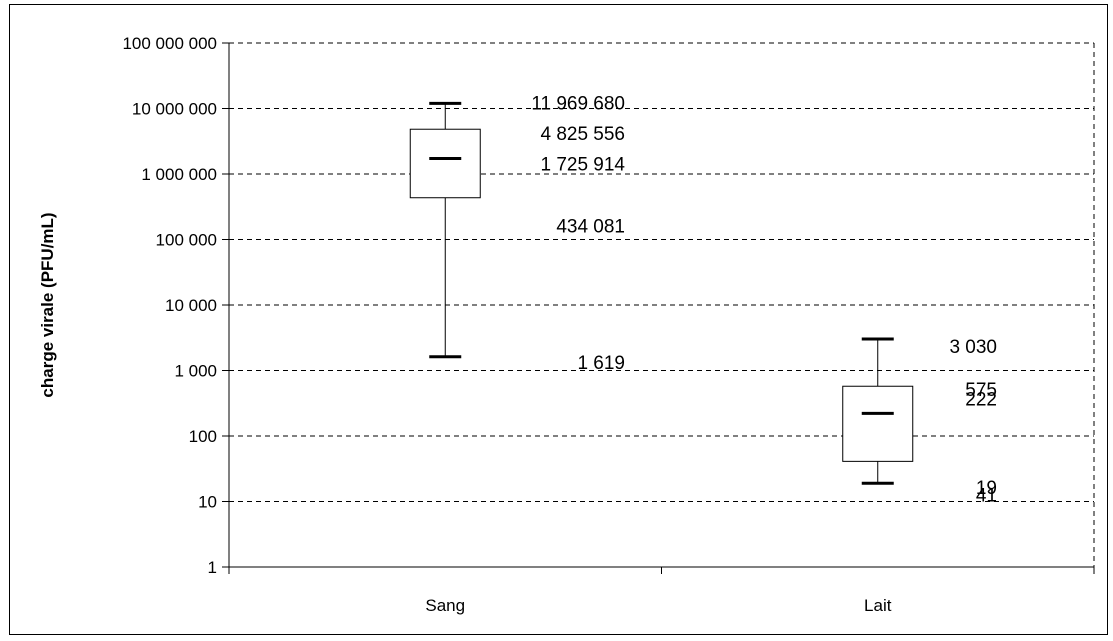 The width and height of the screenshot is (1113, 641). I want to click on data-label-min: 1 619, so click(601, 363).